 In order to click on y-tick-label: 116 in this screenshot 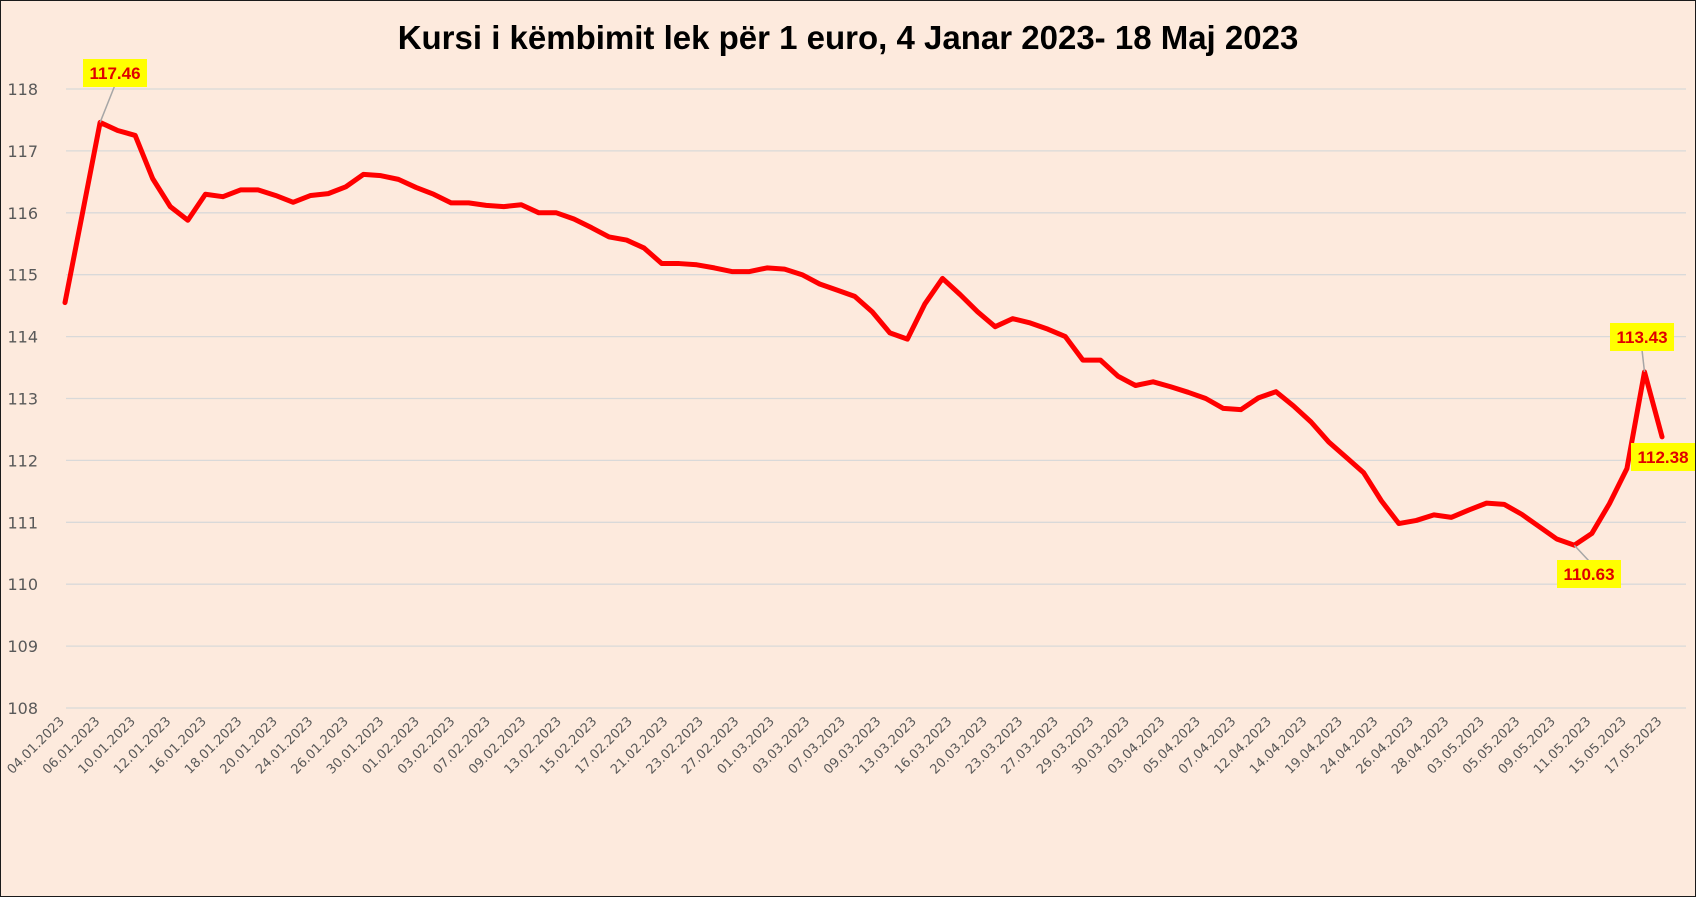, I will do `click(22, 213)`.